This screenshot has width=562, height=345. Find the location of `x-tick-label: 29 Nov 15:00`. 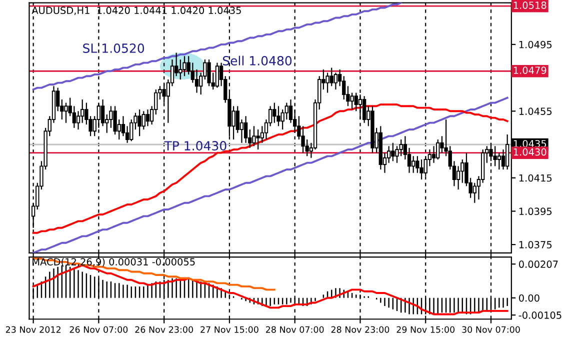

x-tick-label: 29 Nov 15:00 is located at coordinates (425, 329).